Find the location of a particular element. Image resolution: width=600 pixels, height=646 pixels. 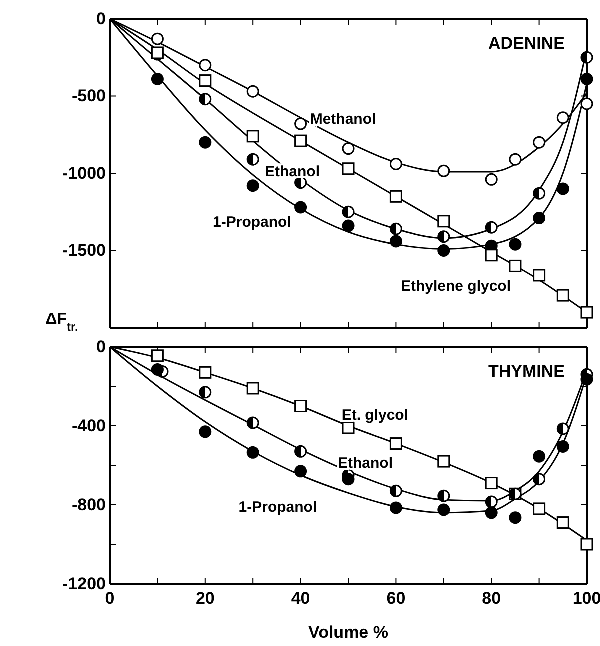

series-label: Methanol is located at coordinates (343, 119).